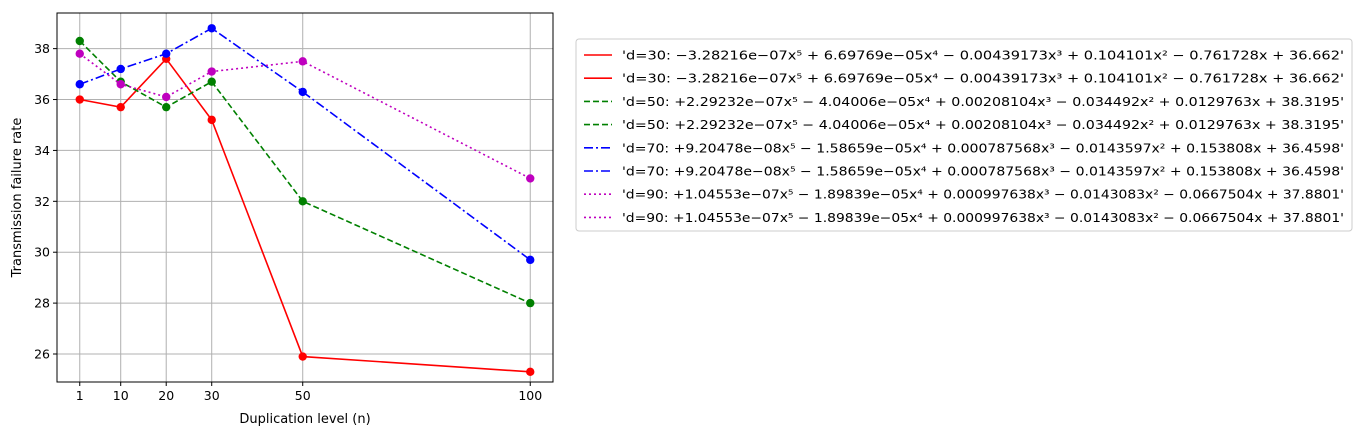 The height and width of the screenshot is (436, 1361). I want to click on x-tick-label: 1, so click(80, 395).